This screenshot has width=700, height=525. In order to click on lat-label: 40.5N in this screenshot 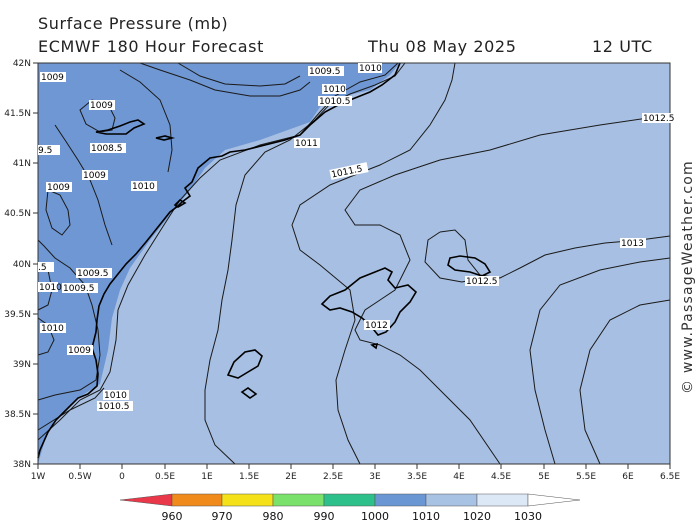, I will do `click(17, 214)`.